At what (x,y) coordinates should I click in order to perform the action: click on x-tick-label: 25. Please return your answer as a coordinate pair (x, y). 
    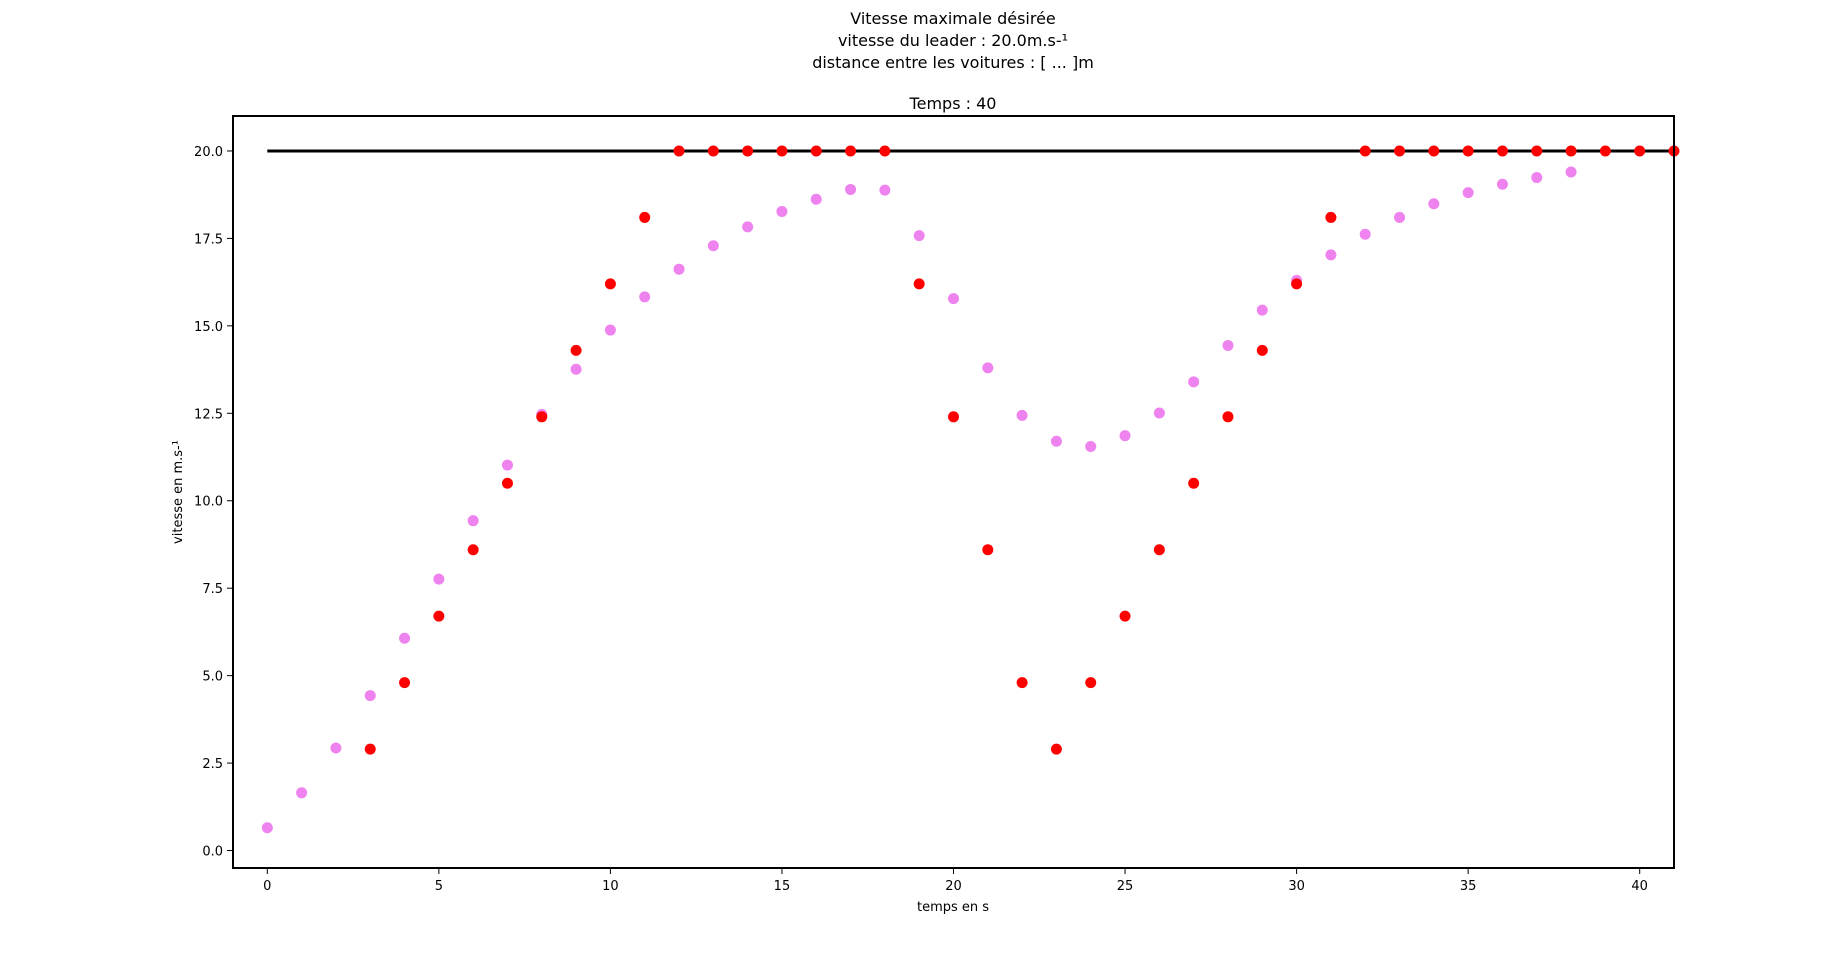
    Looking at the image, I should click on (1125, 886).